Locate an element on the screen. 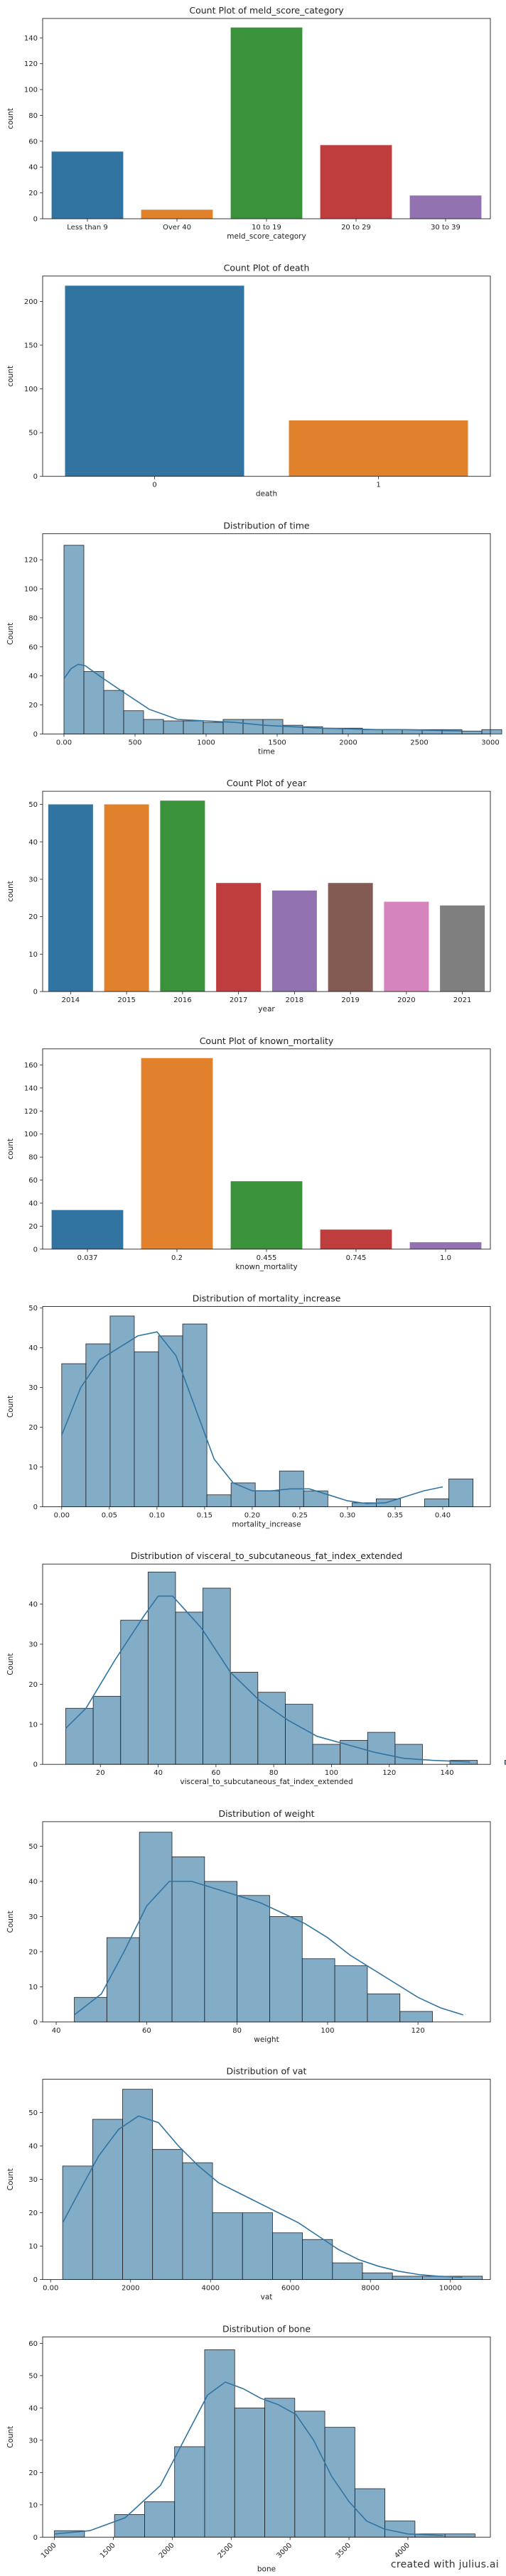 This screenshot has height=2576, width=506. x-tick-label: 1.0 is located at coordinates (446, 1258).